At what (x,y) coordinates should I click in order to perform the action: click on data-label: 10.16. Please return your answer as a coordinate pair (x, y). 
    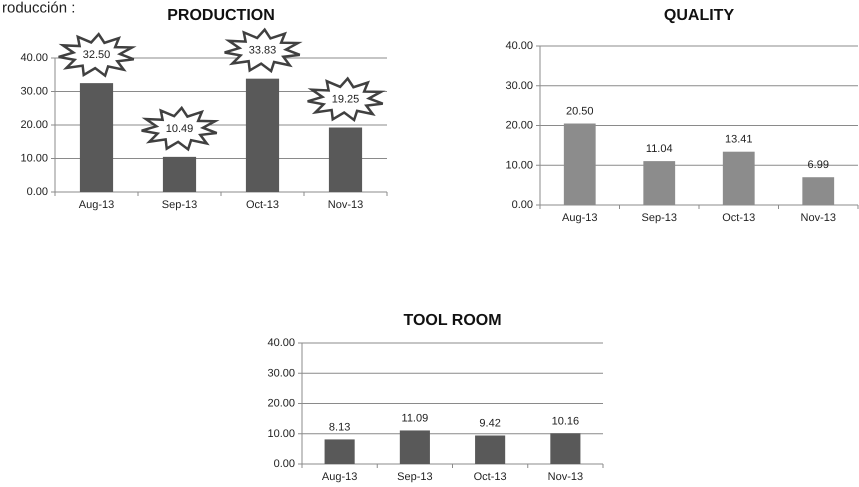
    Looking at the image, I should click on (566, 421).